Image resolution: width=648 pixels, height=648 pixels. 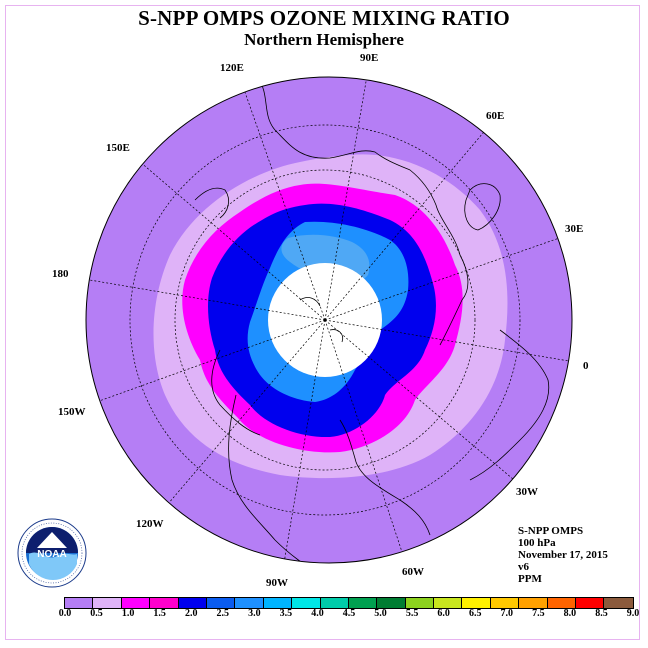 What do you see at coordinates (495, 116) in the screenshot?
I see `lon-label-60e: 60E` at bounding box center [495, 116].